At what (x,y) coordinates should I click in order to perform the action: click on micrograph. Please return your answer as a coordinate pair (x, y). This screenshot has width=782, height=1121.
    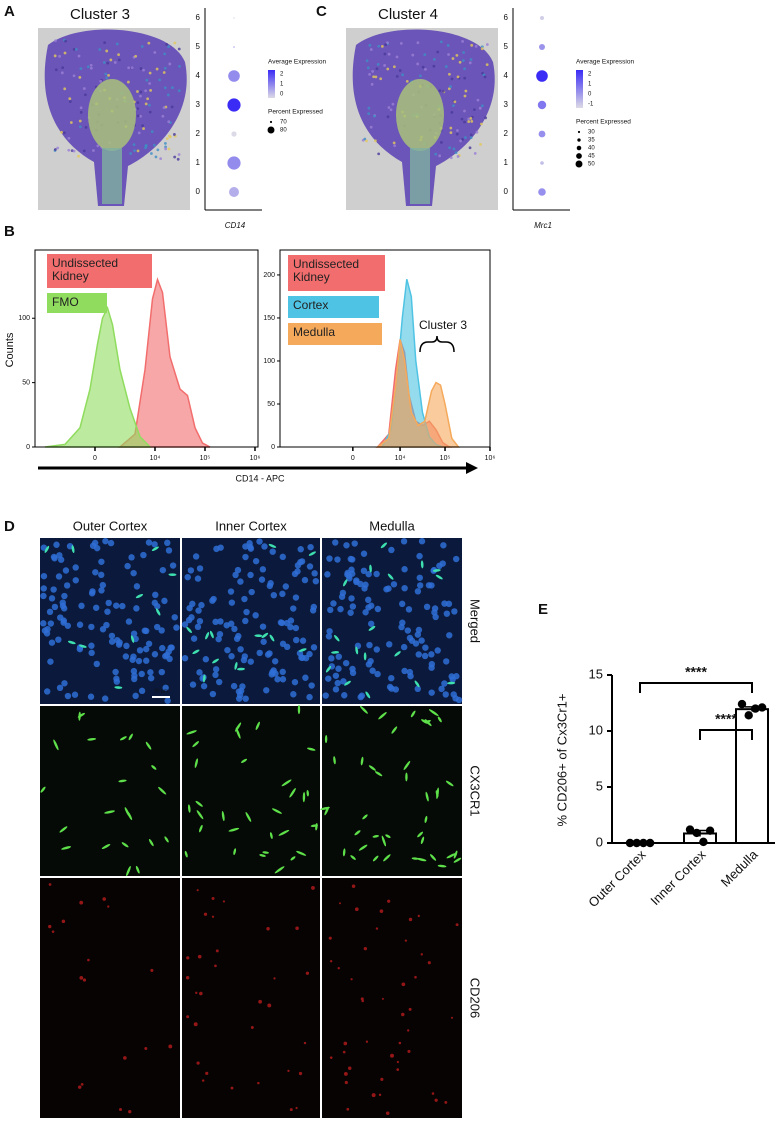
    Looking at the image, I should click on (251, 998).